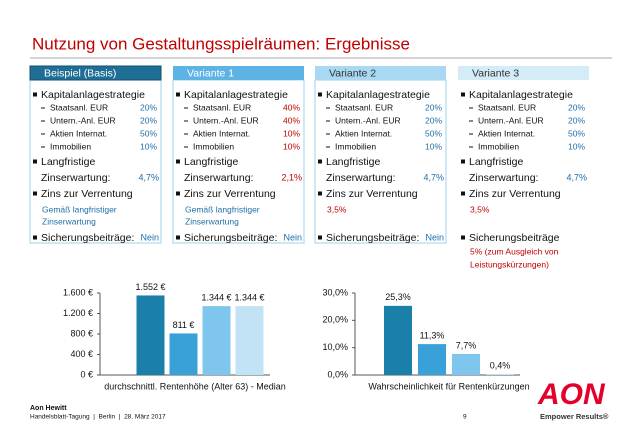 This screenshot has height=433, width=625. Describe the element at coordinates (398, 297) in the screenshot. I see `value-label: 25,3%` at that location.